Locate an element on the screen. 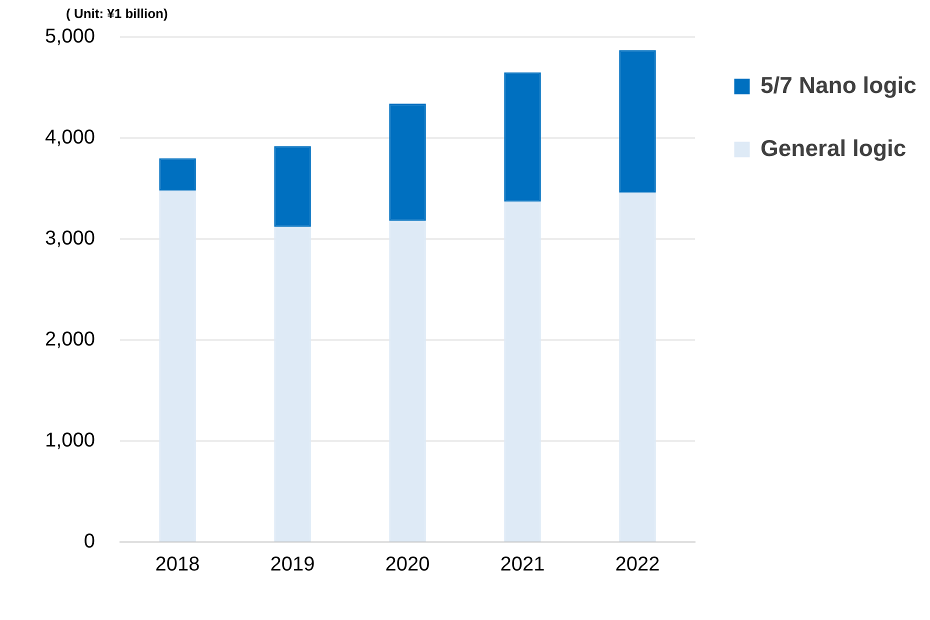 Image resolution: width=930 pixels, height=620 pixels. y-tick-label: 0 is located at coordinates (90, 541).